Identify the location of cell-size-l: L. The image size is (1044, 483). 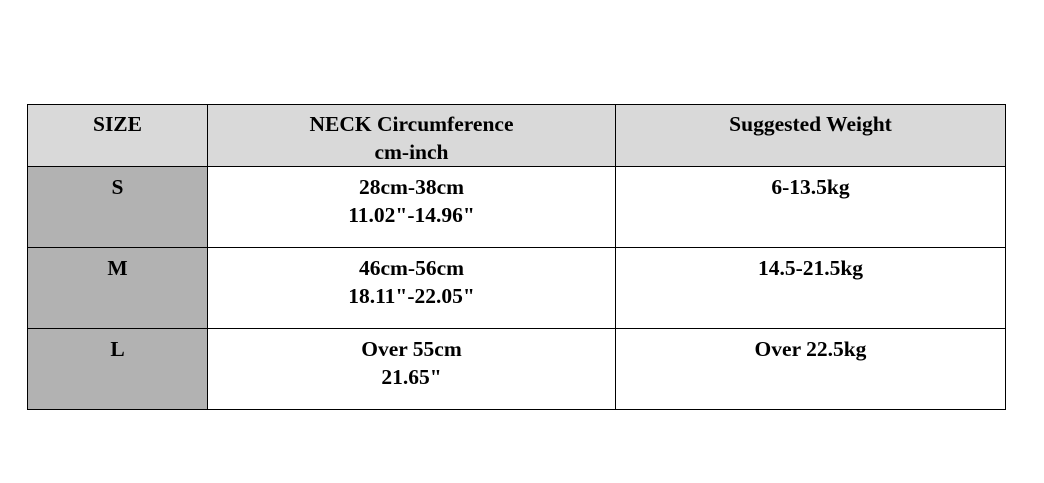
(117, 369).